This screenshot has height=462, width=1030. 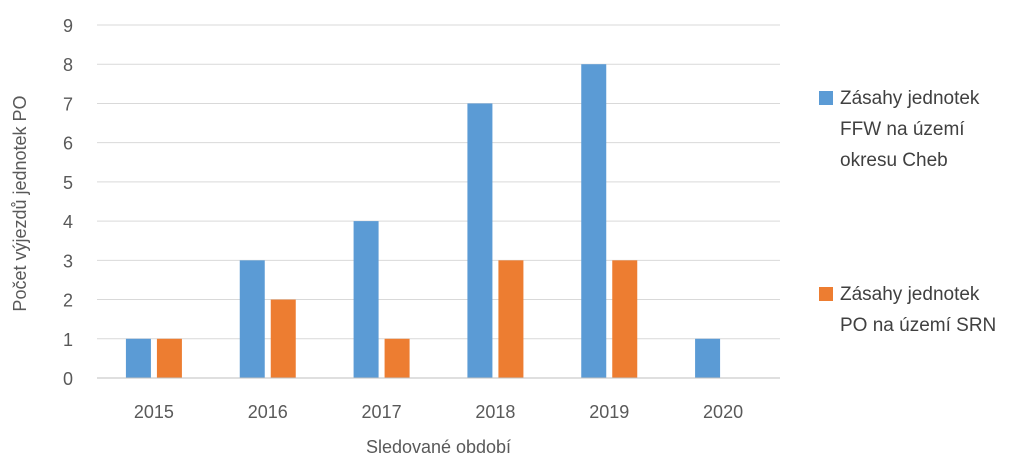 I want to click on legend-label: Zásahy jednotek PO na území SRN, so click(x=918, y=310).